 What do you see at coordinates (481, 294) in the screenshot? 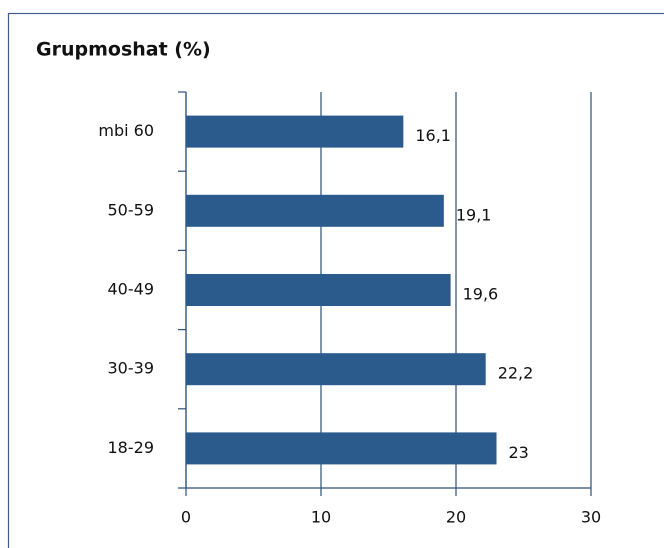
I see `value-label: 19,6` at bounding box center [481, 294].